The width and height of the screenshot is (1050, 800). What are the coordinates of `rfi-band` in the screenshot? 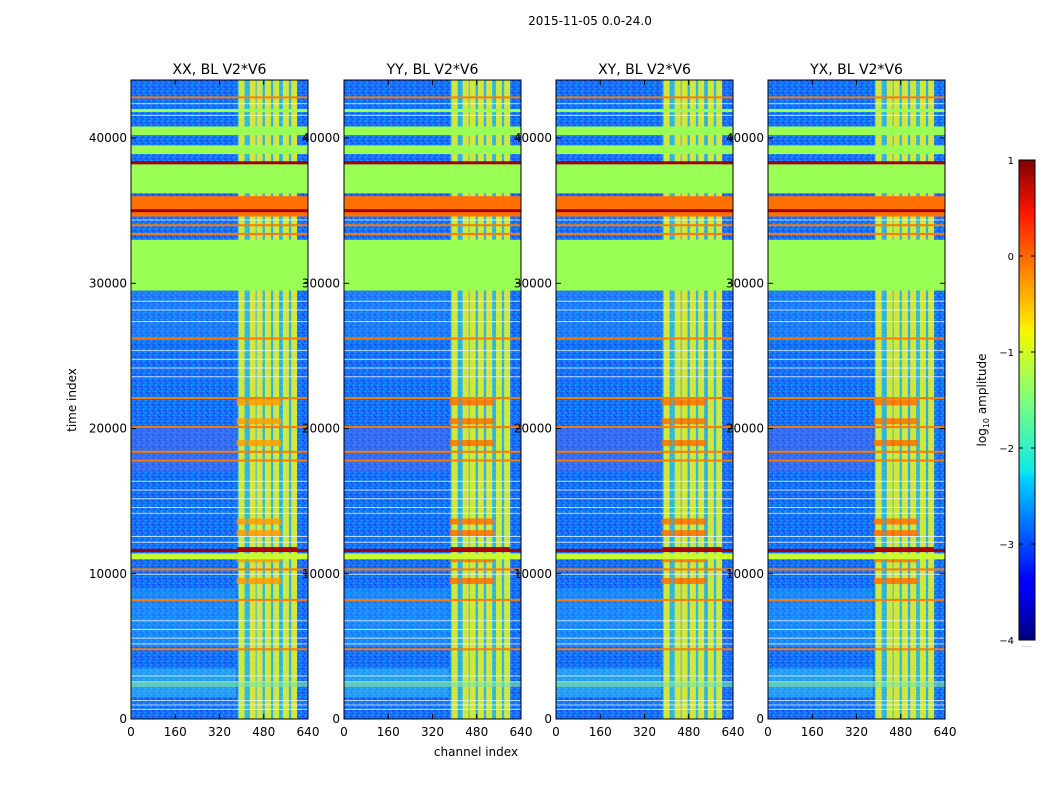 It's located at (219, 206).